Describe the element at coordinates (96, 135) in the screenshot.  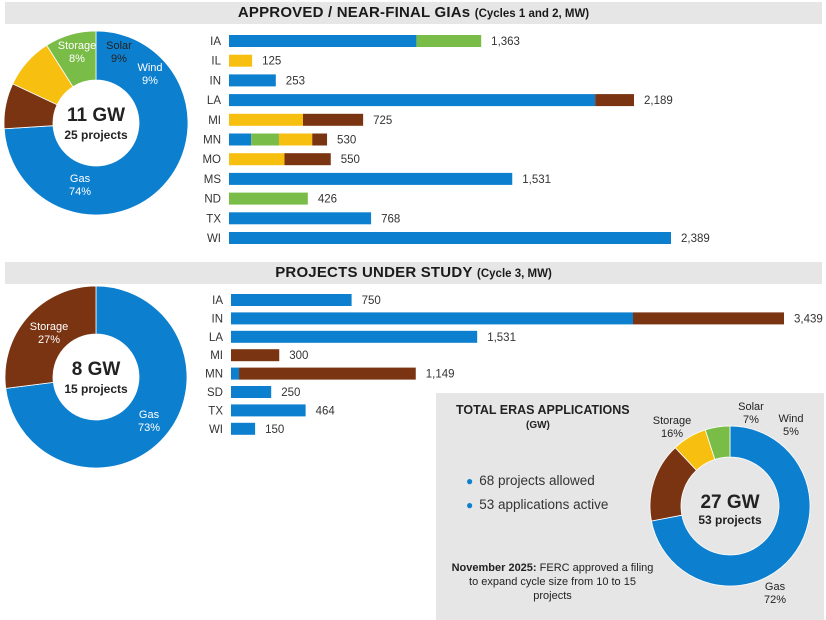
I see `donut-center-label: 25 projects` at that location.